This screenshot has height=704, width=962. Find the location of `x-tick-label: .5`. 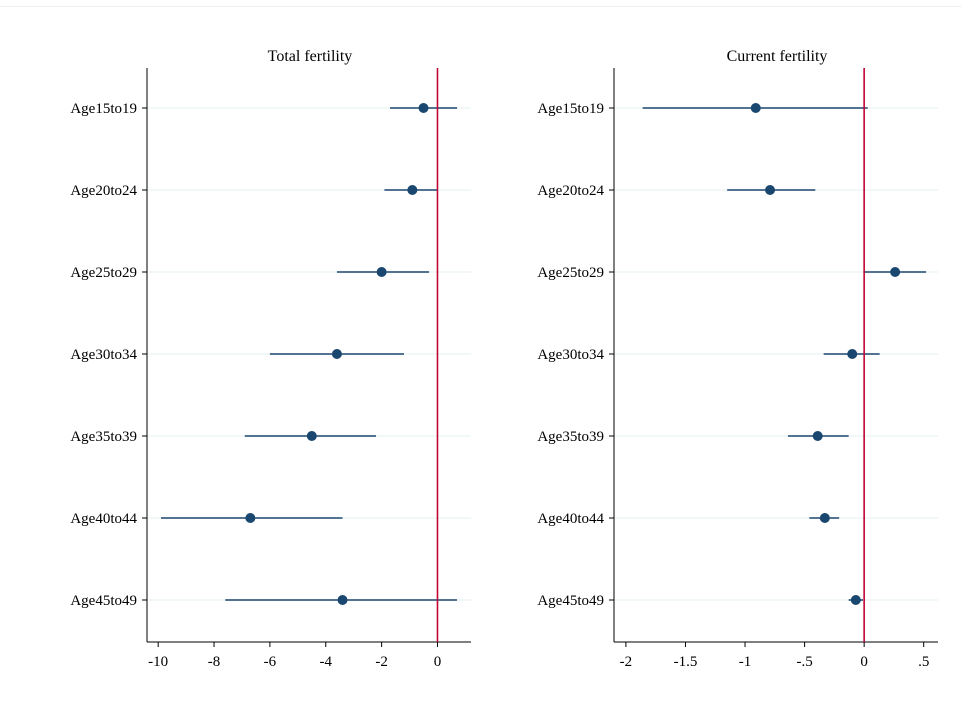

x-tick-label: .5 is located at coordinates (923, 662).